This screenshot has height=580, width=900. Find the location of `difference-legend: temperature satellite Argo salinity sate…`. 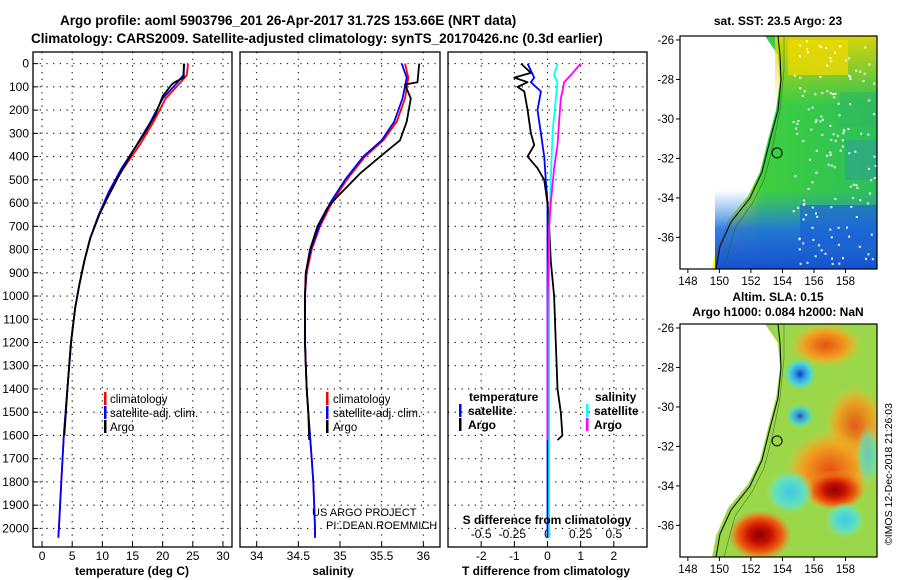

difference-legend: temperature satellite Argo salinity sate… is located at coordinates (549, 411).